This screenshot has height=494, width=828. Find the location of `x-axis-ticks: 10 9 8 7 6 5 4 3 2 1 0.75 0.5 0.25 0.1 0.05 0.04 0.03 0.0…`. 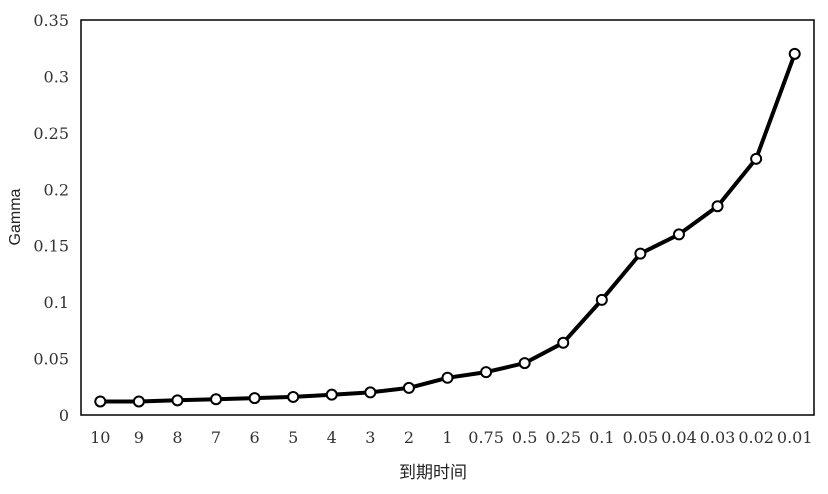

x-axis-ticks: 10 9 8 7 6 5 4 3 2 1 0.75 0.5 0.25 0.1 0.05 0.04 0.03 0.0… is located at coordinates (451, 437).